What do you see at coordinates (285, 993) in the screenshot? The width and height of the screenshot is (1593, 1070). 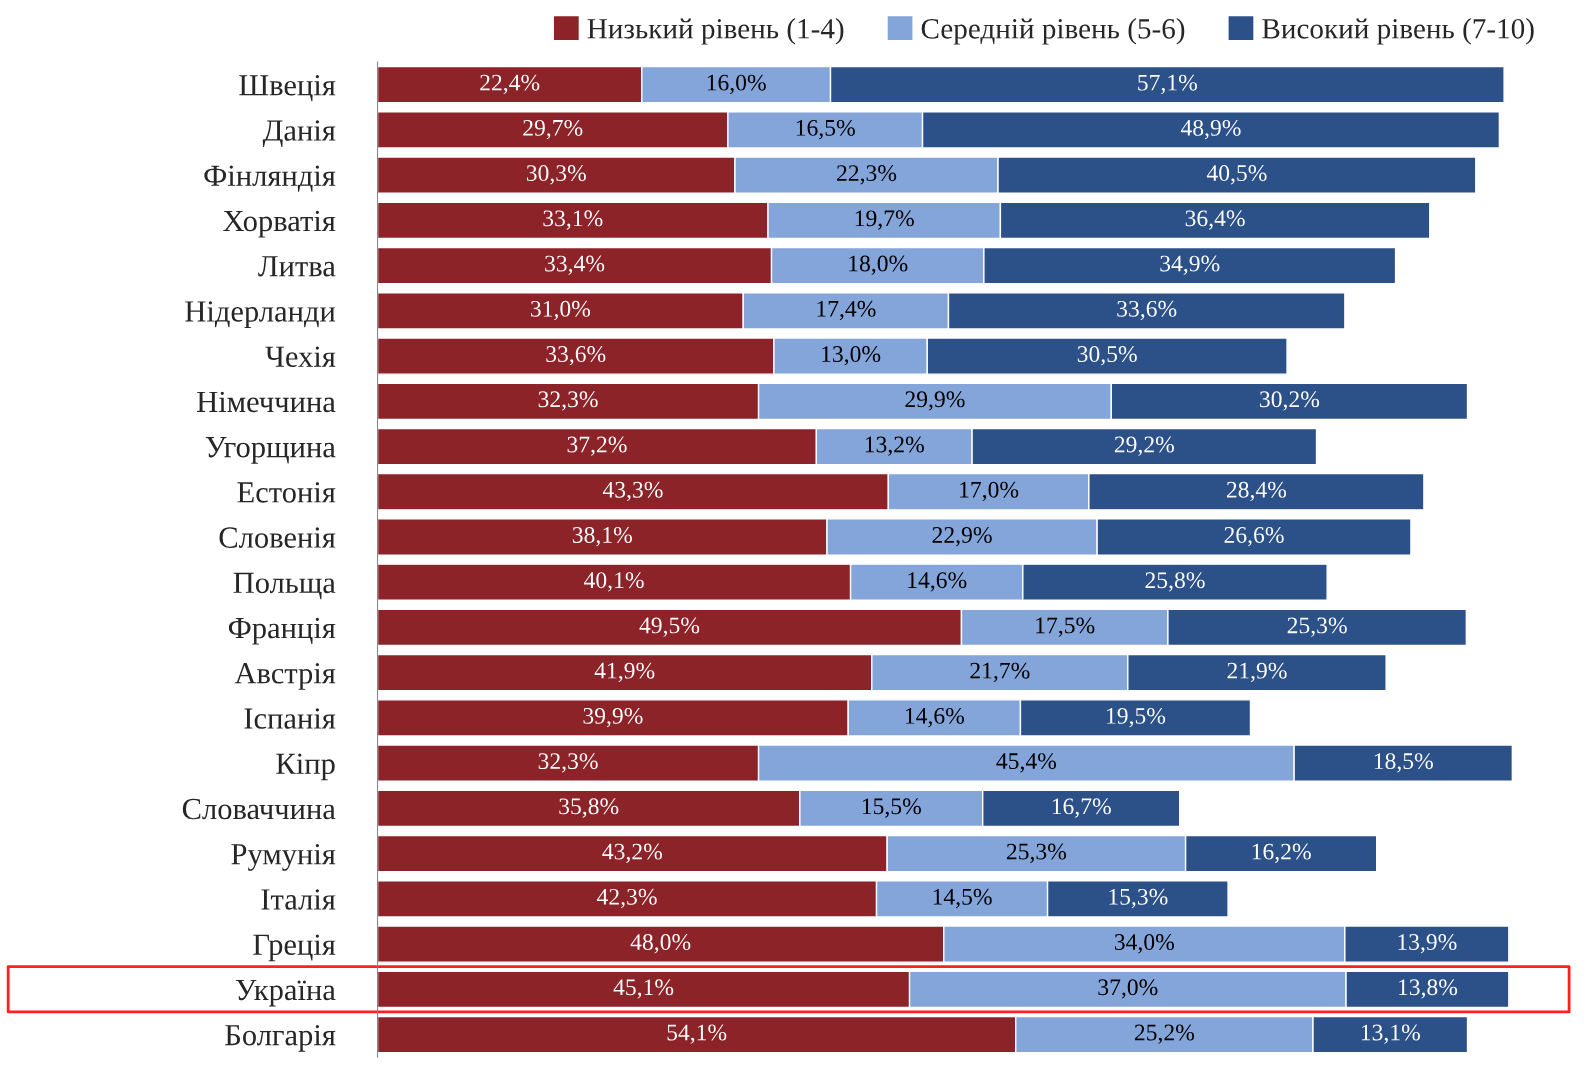 I see `y-tick-label: Україна` at bounding box center [285, 993].